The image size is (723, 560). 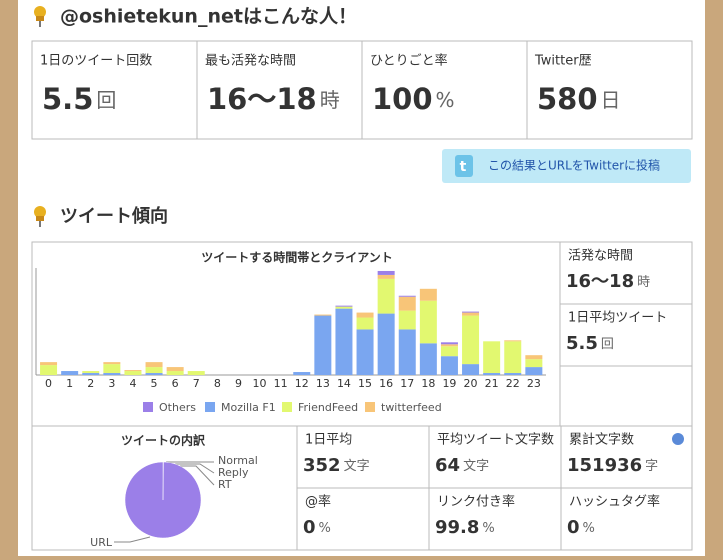 I want to click on share-button-label: この結果とURLをTwitterに投稿, so click(x=574, y=165).